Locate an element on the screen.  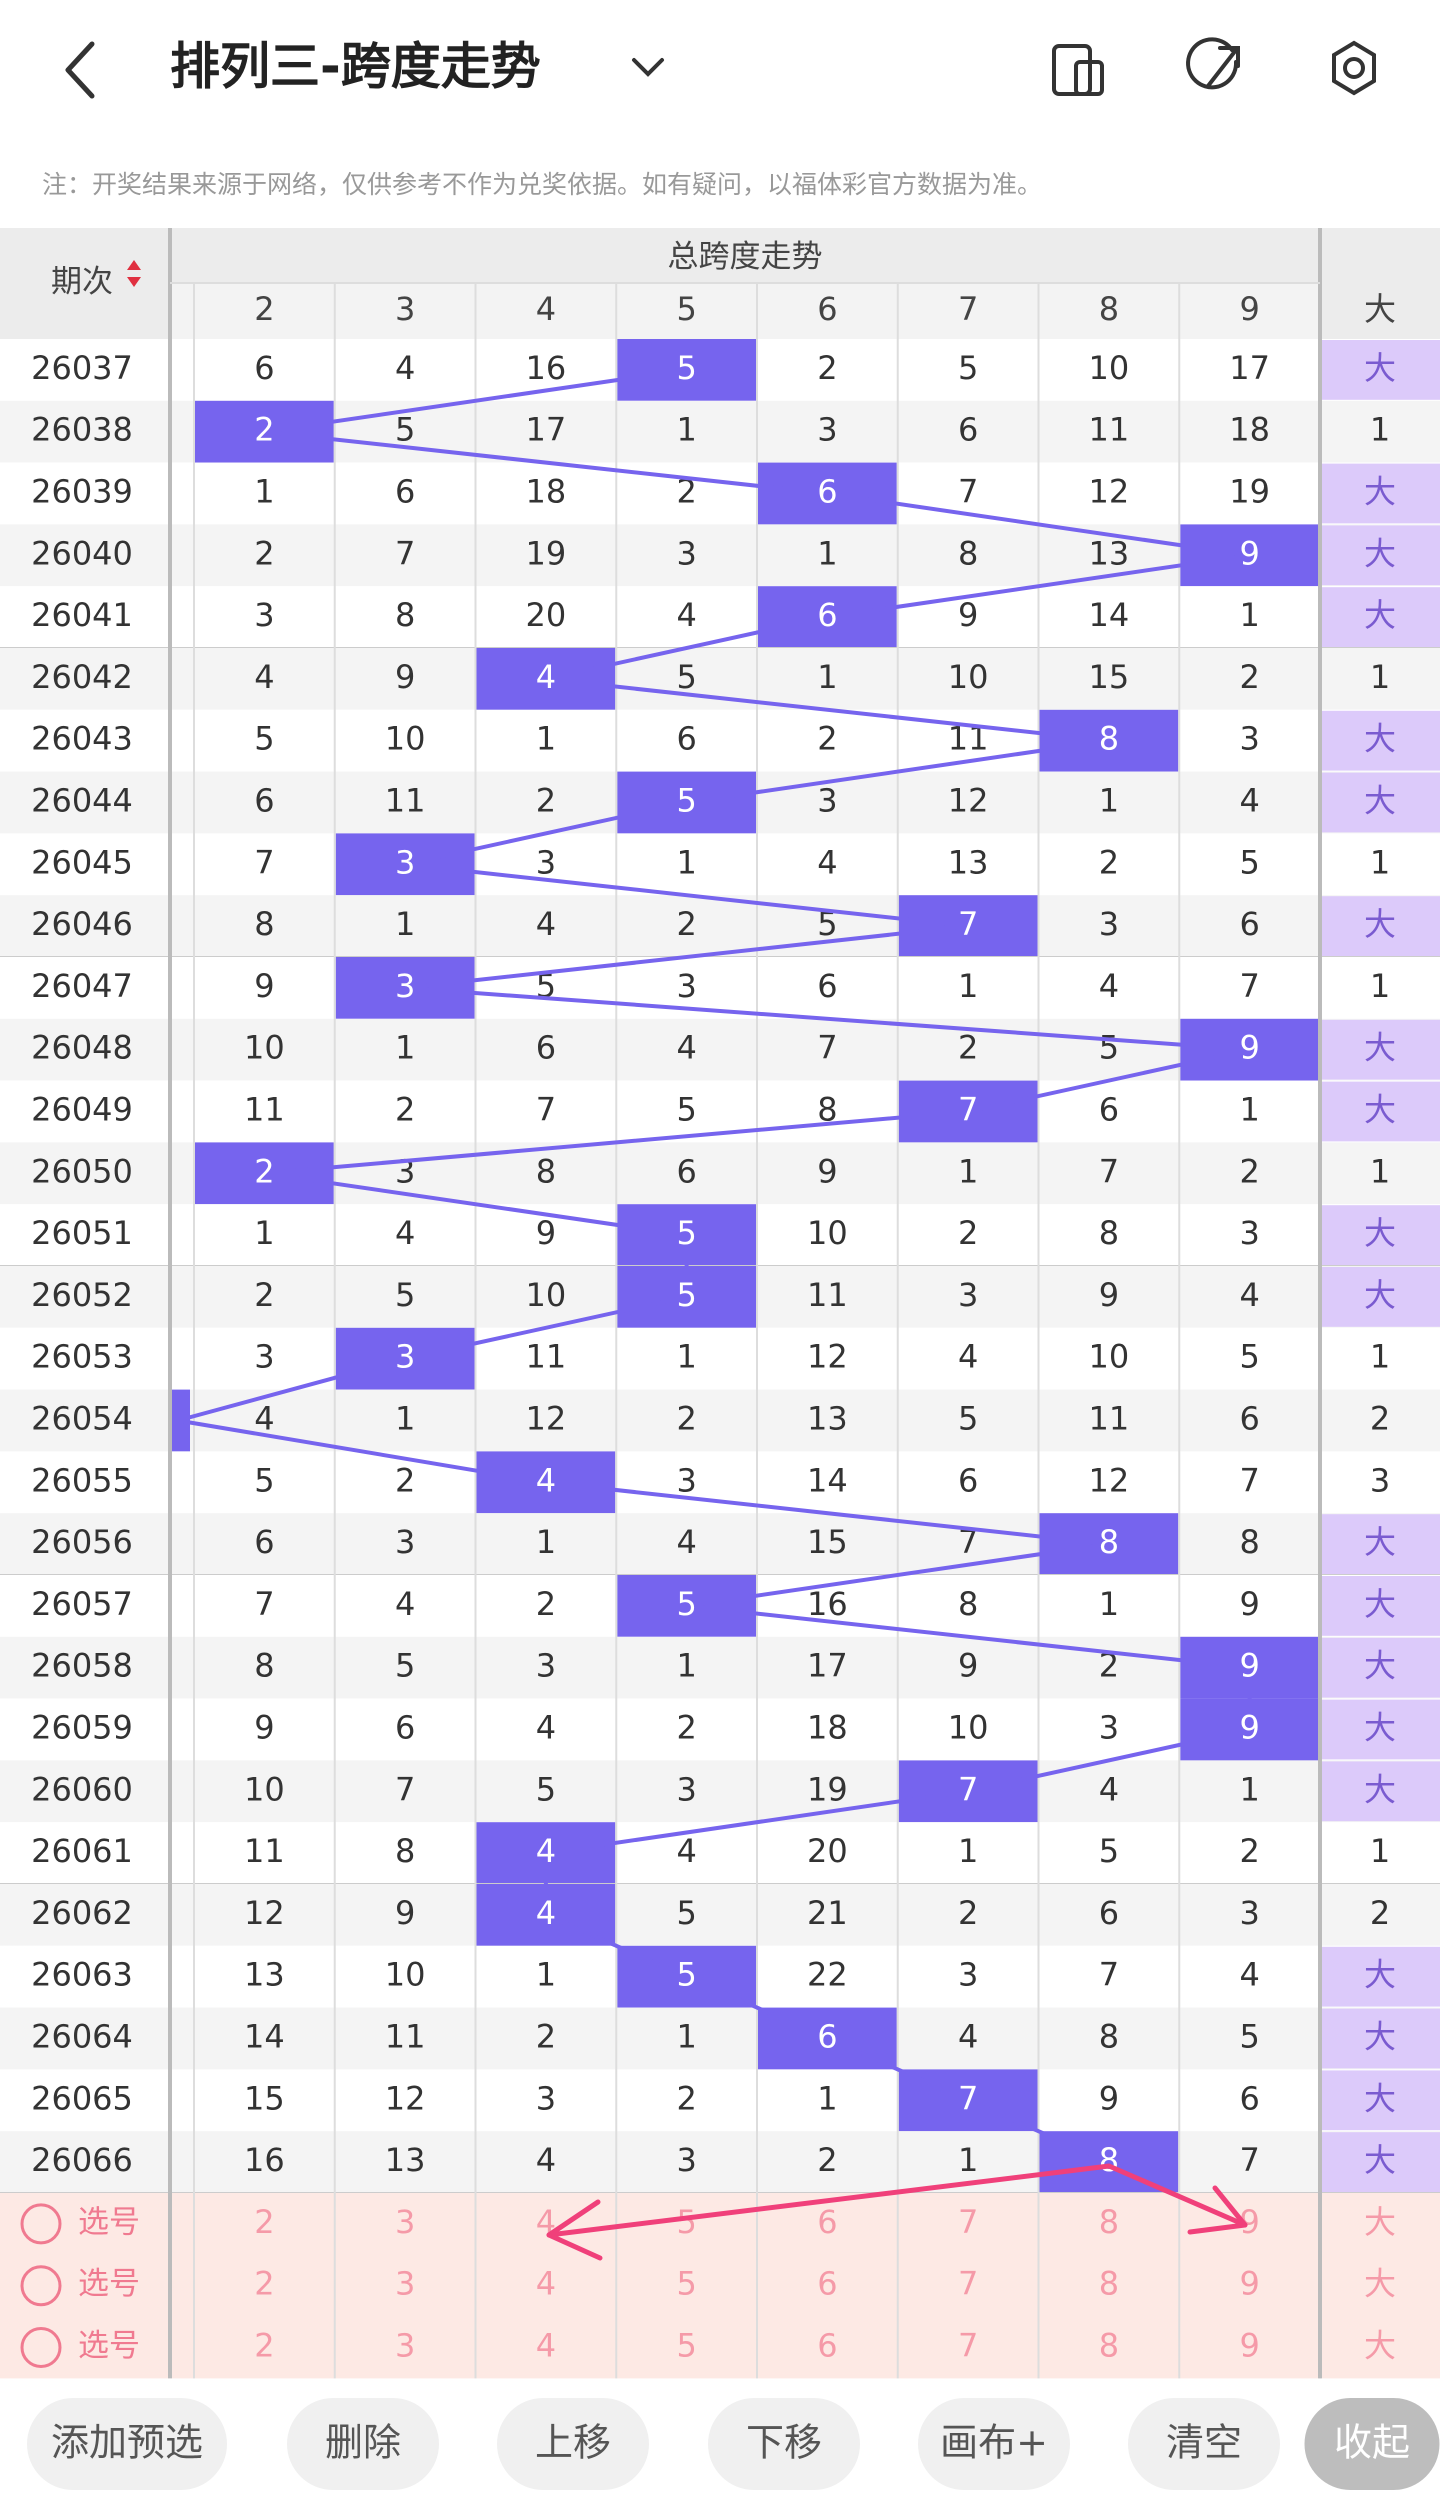
hit-value: 7 is located at coordinates (968, 1789).